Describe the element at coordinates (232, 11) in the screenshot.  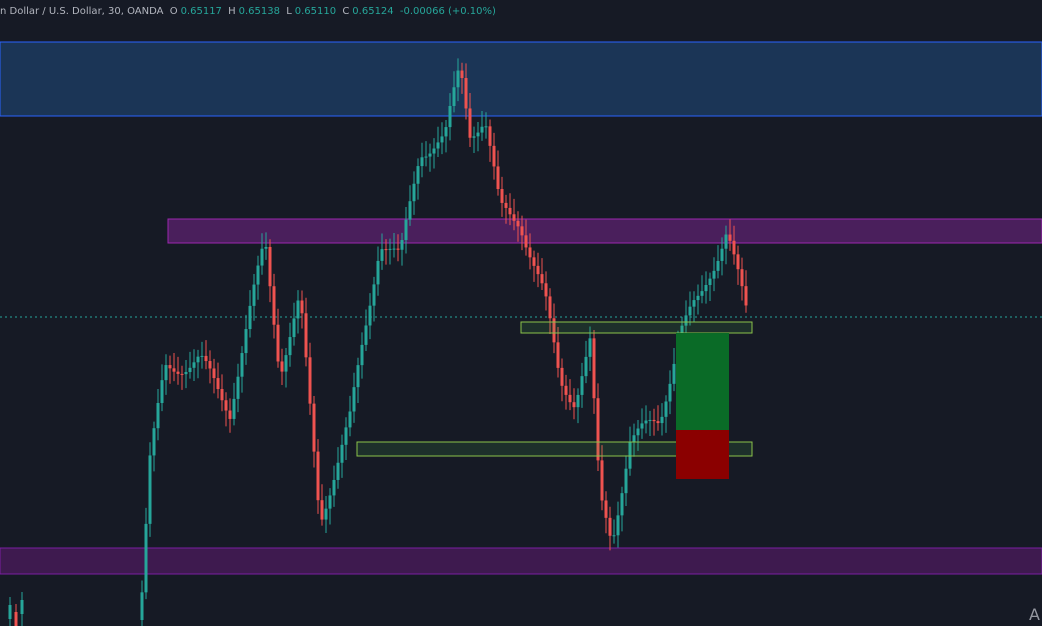
I see `high-label: H` at that location.